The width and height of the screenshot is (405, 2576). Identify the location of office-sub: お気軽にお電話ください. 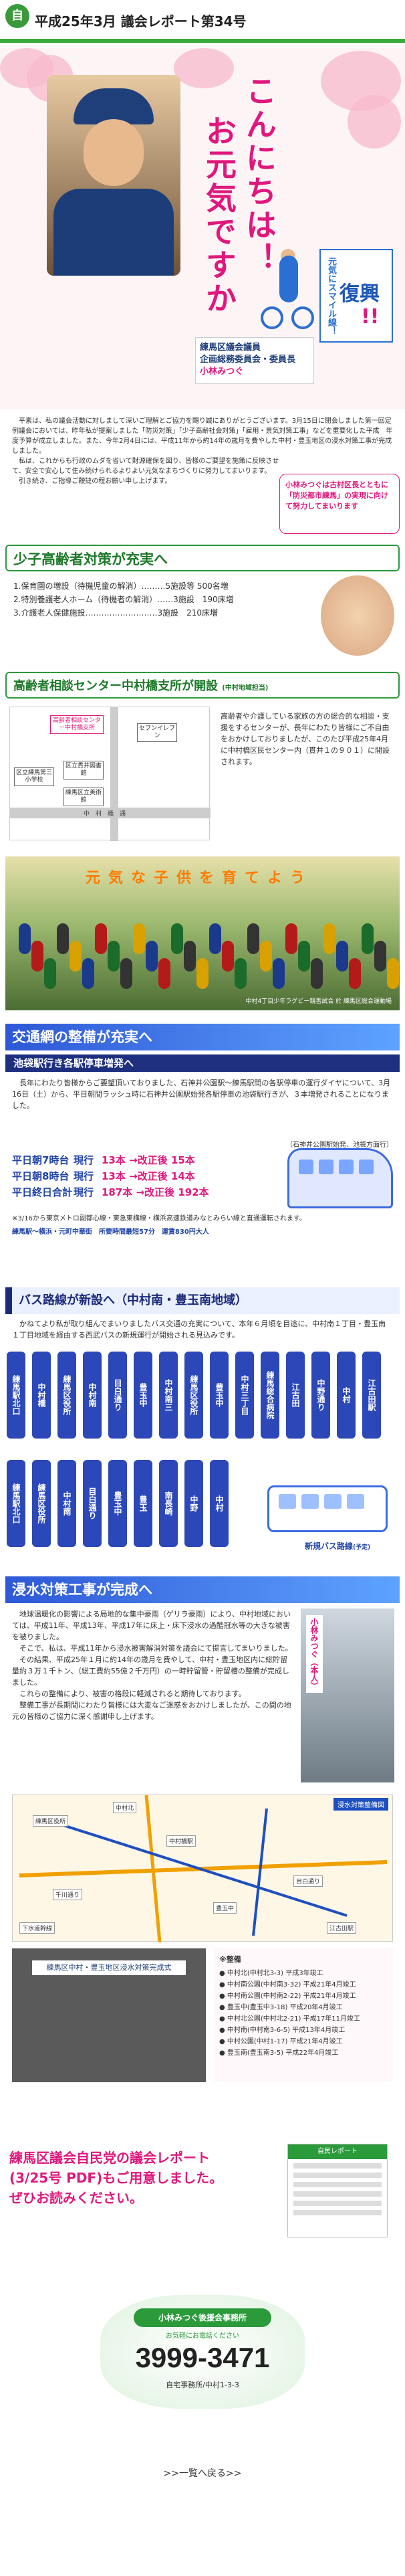
(202, 2336).